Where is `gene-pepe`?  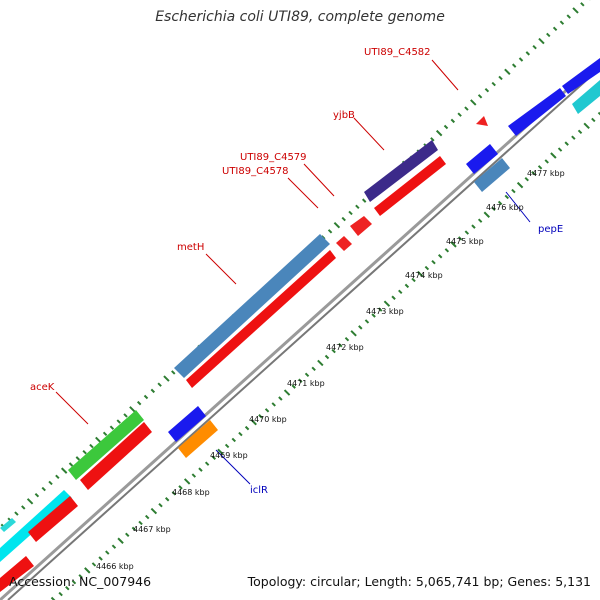
gene-pepe is located at coordinates (492, 175).